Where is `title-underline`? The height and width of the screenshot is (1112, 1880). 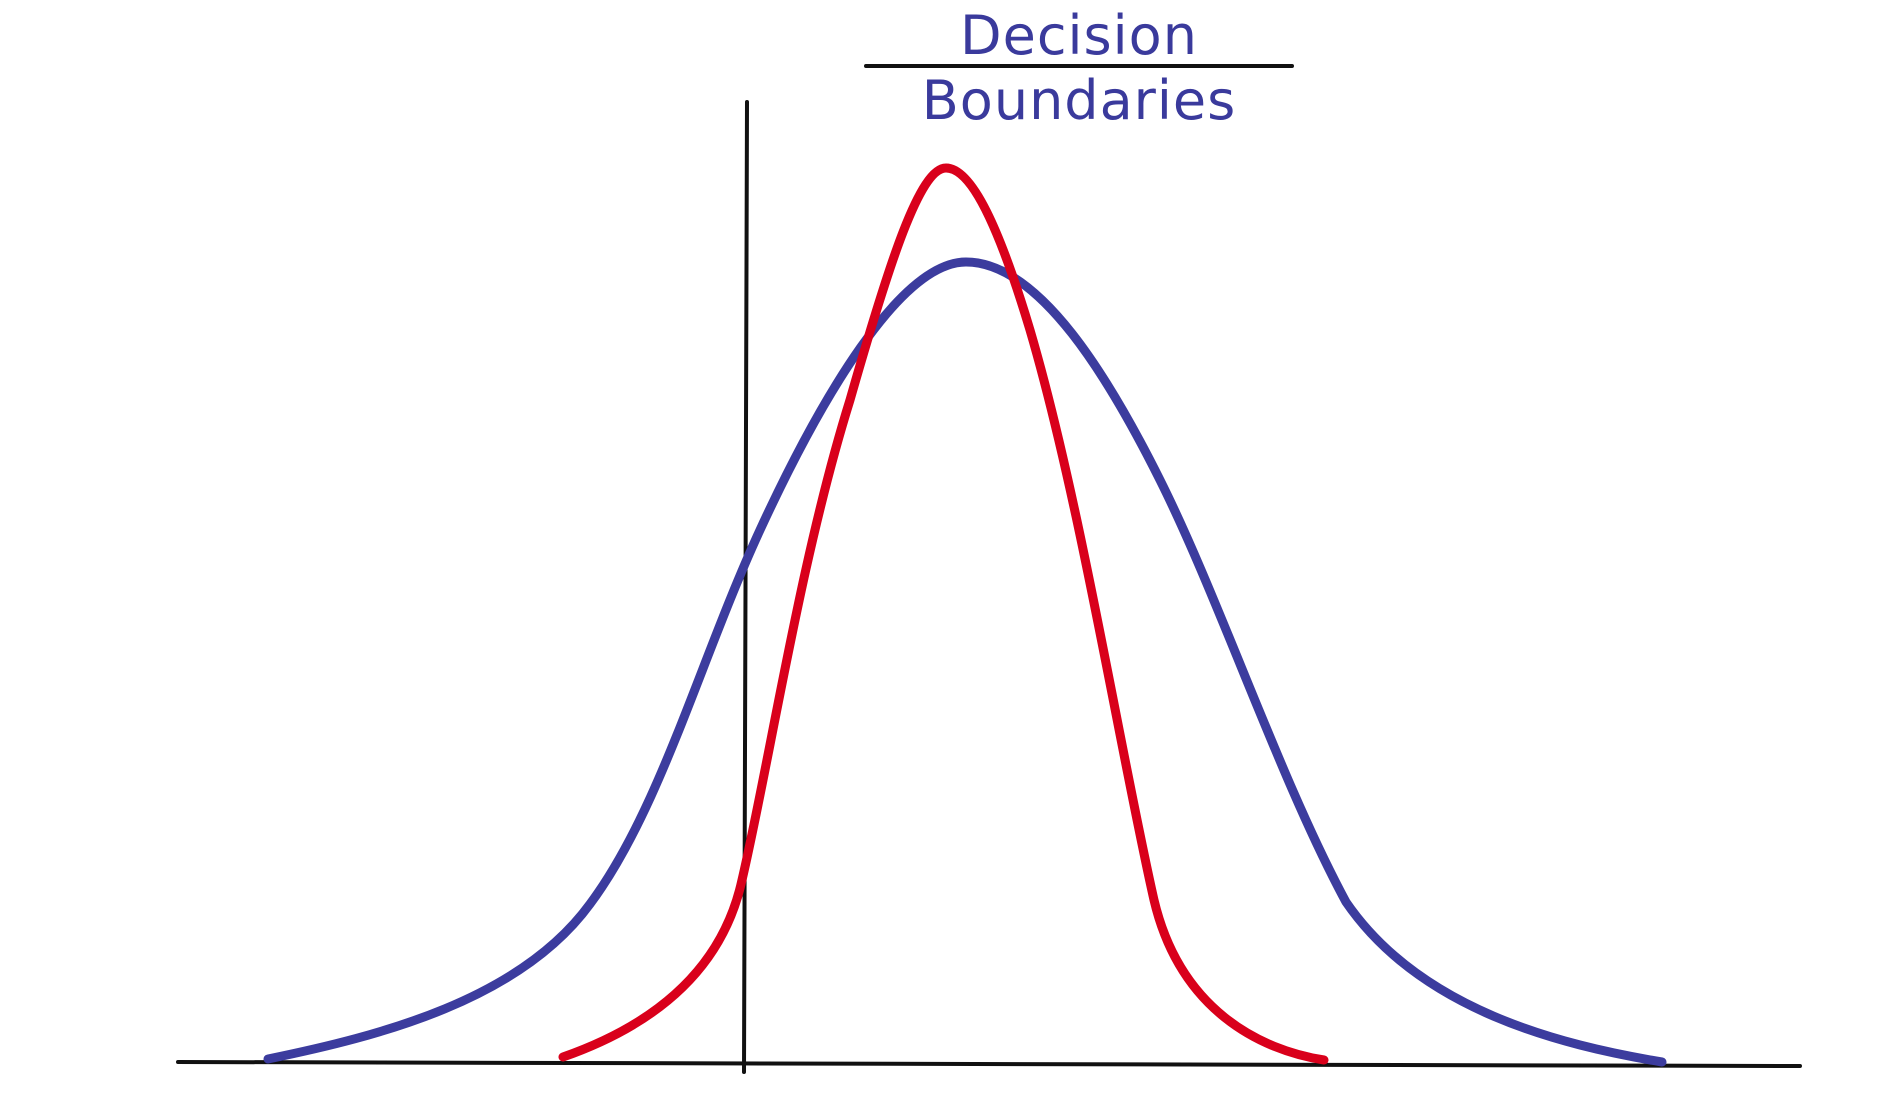 title-underline is located at coordinates (1079, 66).